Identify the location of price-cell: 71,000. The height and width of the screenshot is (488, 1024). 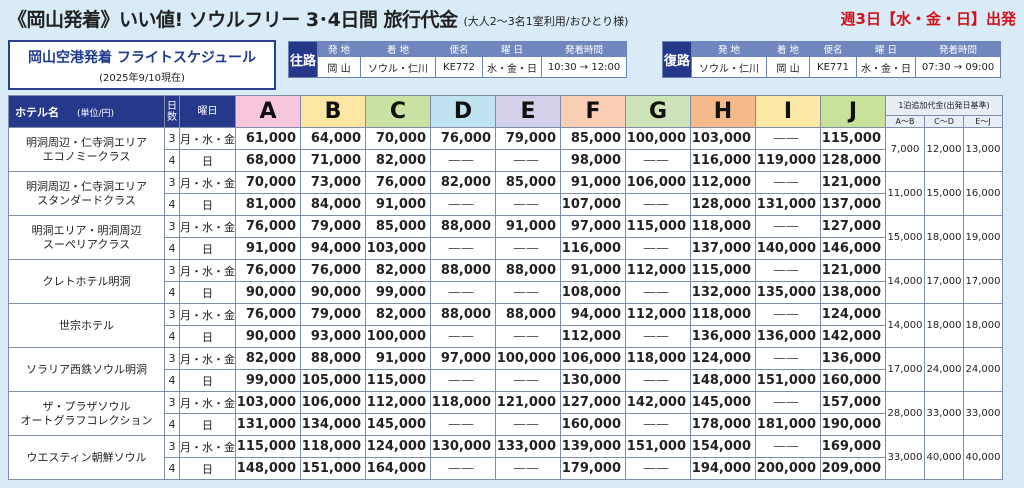
(333, 160).